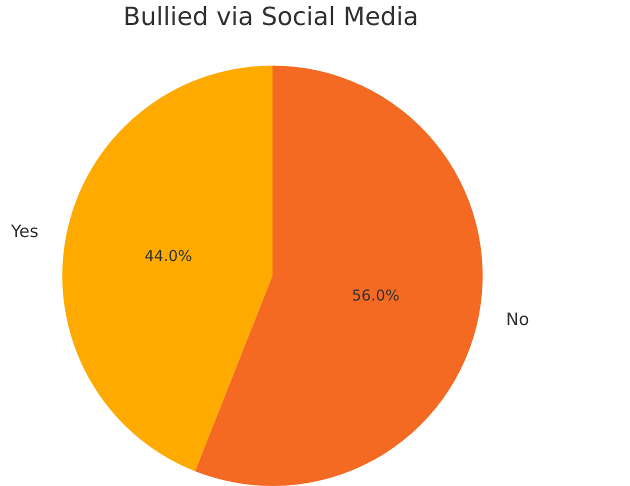 This screenshot has height=486, width=630. I want to click on slice-label: Yes, so click(24, 232).